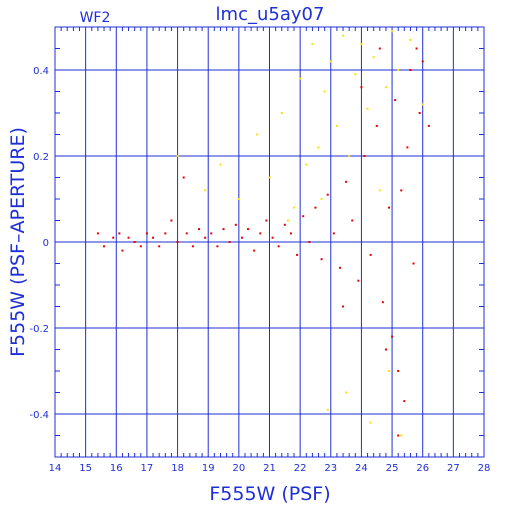 The height and width of the screenshot is (512, 512). What do you see at coordinates (269, 468) in the screenshot?
I see `x-tick-label: 21` at bounding box center [269, 468].